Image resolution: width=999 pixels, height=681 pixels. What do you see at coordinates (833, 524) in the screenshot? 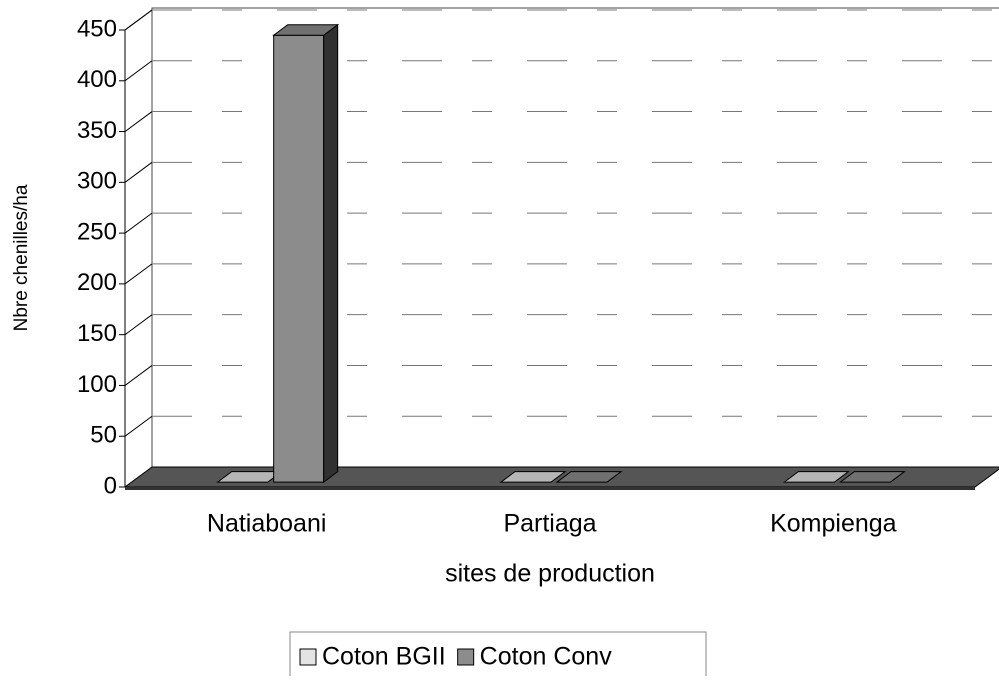
I see `x-tick-label: Kompienga` at bounding box center [833, 524].